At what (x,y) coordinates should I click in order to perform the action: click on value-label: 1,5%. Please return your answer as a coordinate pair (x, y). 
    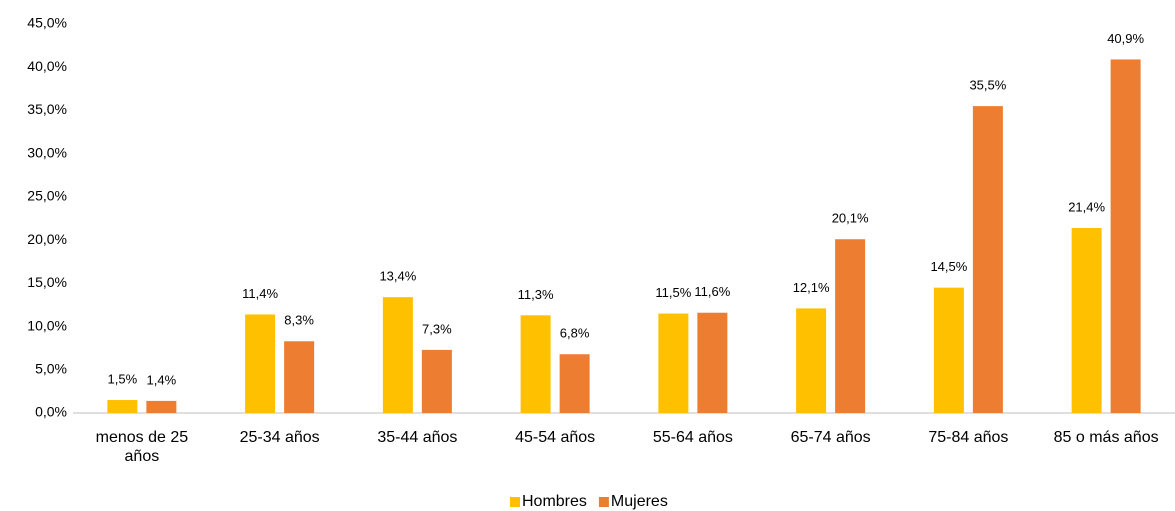
    Looking at the image, I should click on (123, 378).